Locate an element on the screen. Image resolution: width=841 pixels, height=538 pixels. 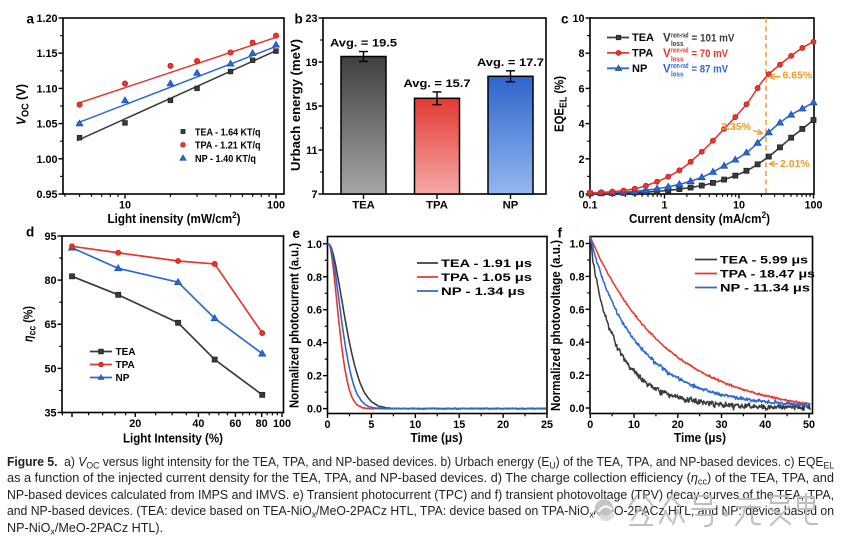
svg-text: 11 is located at coordinates (311, 151).